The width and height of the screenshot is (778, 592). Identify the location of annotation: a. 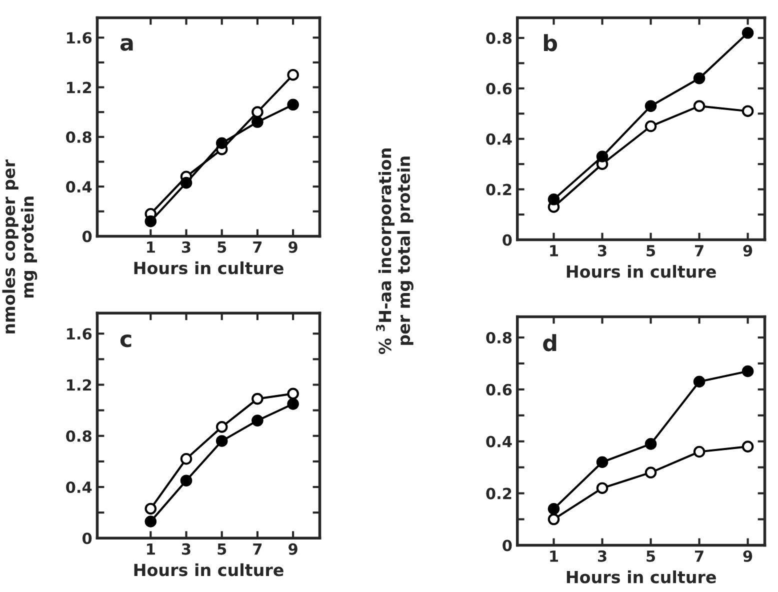
(126, 44).